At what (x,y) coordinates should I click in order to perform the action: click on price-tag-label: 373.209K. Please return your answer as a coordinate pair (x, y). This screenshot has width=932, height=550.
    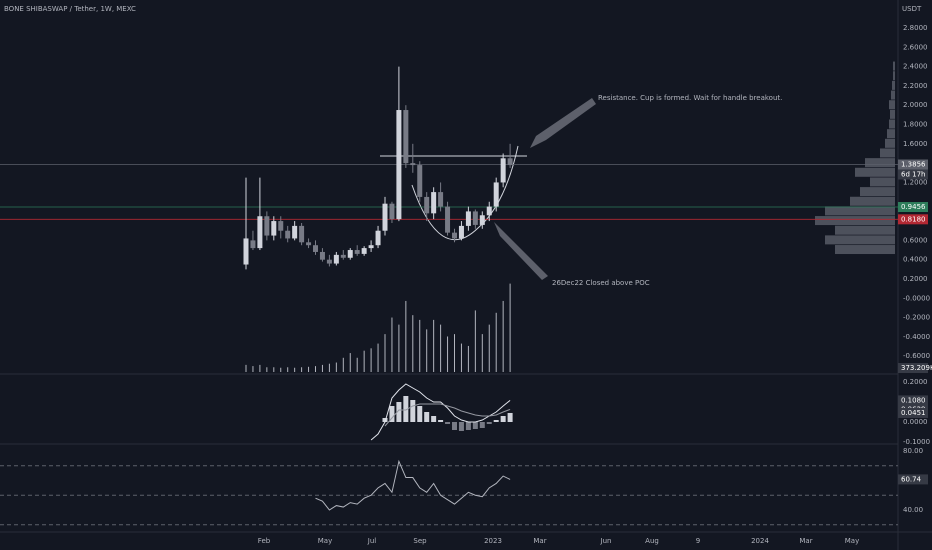
    Looking at the image, I should click on (916, 368).